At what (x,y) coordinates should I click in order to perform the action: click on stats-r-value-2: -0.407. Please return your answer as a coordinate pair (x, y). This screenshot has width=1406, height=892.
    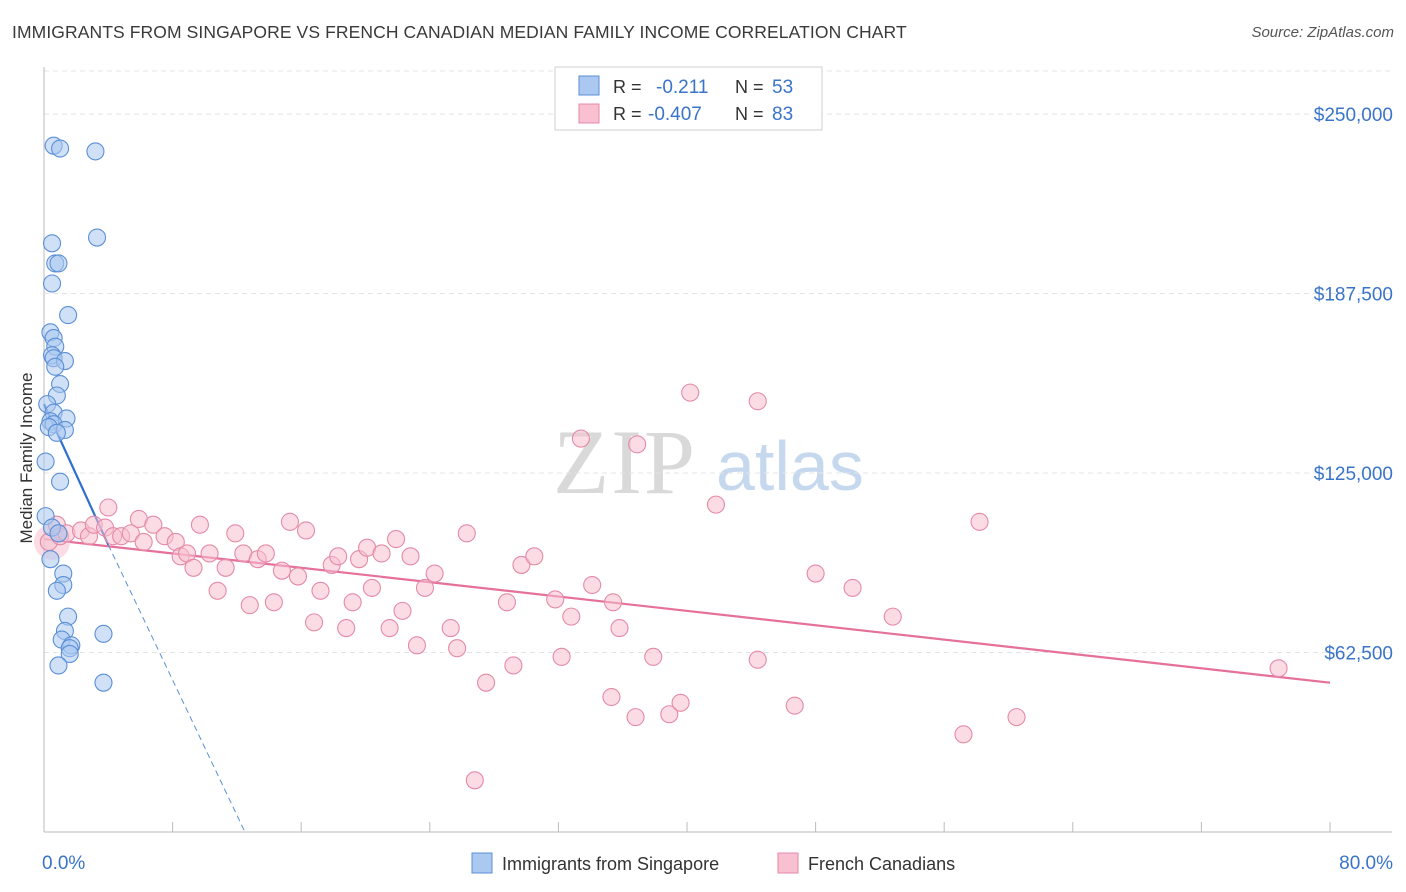
    Looking at the image, I should click on (675, 114).